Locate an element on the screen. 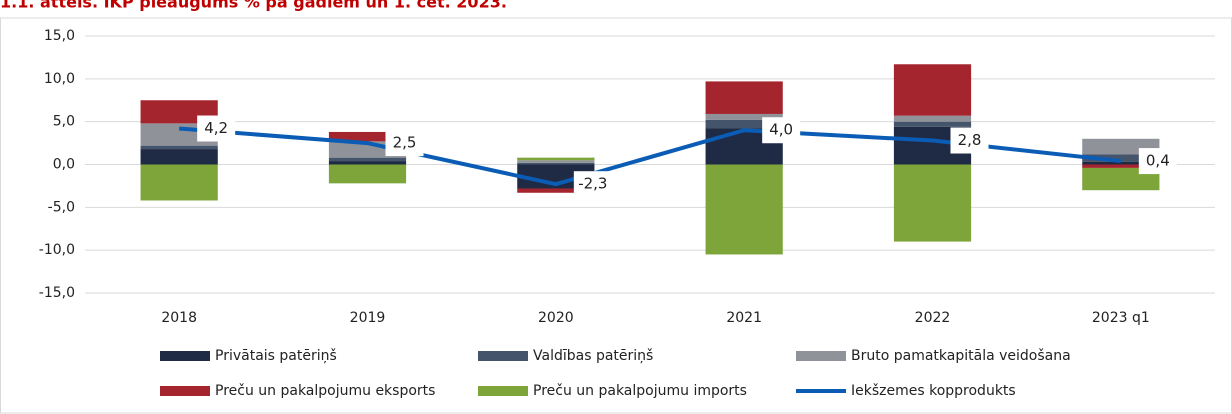 Image resolution: width=1232 pixels, height=414 pixels. data-label: 2,8 is located at coordinates (970, 140).